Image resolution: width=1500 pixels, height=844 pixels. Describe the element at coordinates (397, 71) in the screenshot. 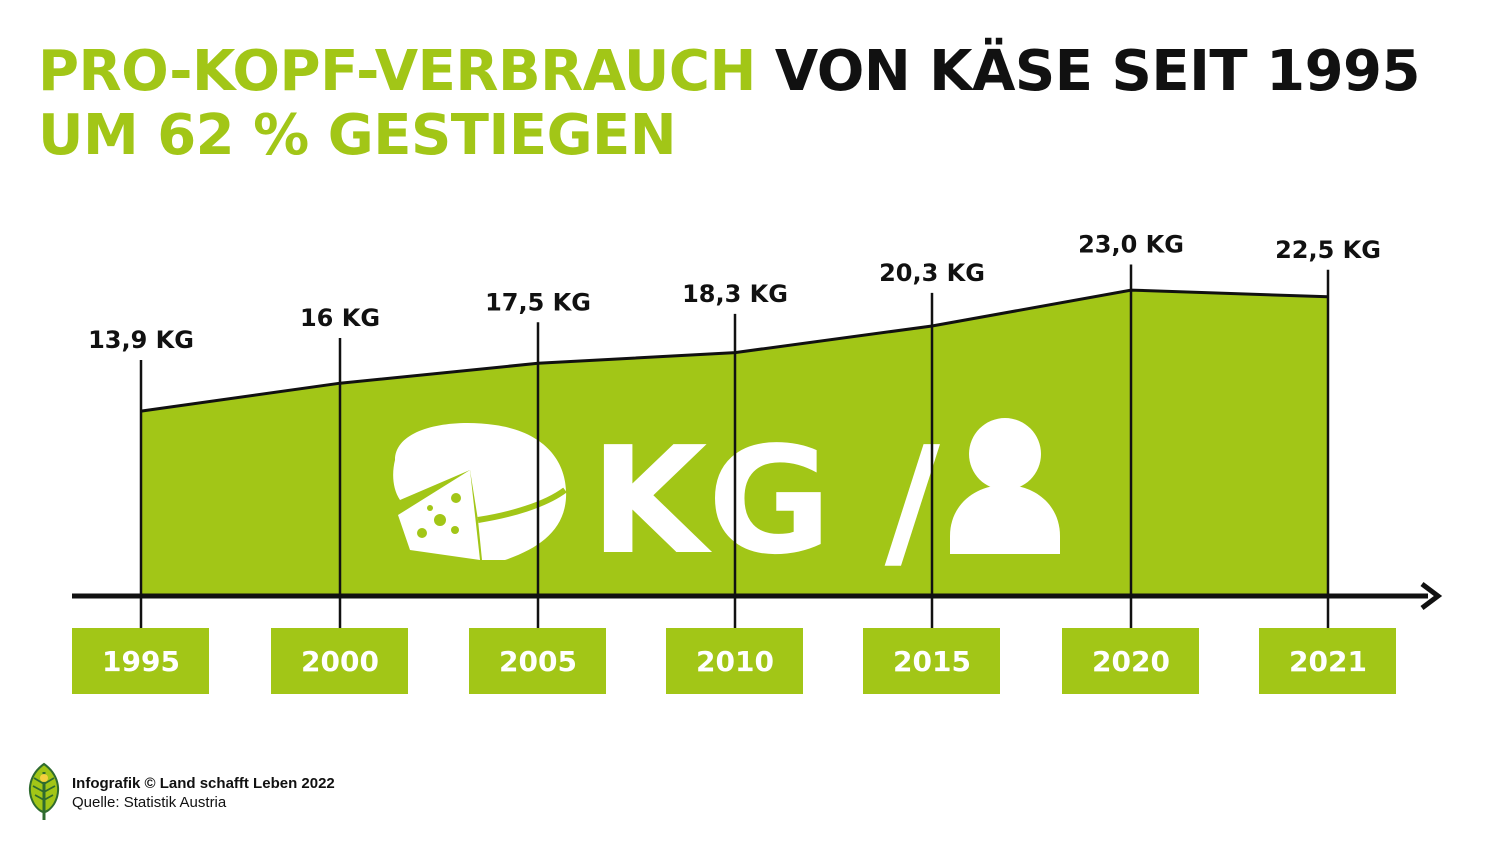

I see `title-highlight: PRO-KOPF-VERBRAUCH` at that location.